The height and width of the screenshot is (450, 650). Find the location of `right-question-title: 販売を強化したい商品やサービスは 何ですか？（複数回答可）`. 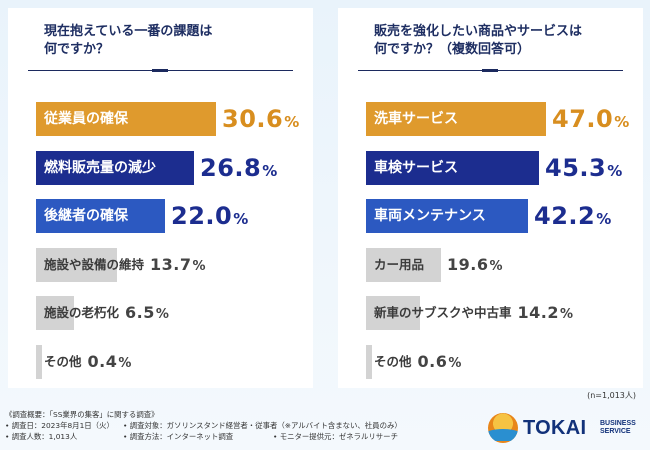

right-question-title: 販売を強化したい商品やサービスは 何ですか？（複数回答可） is located at coordinates (499, 41).